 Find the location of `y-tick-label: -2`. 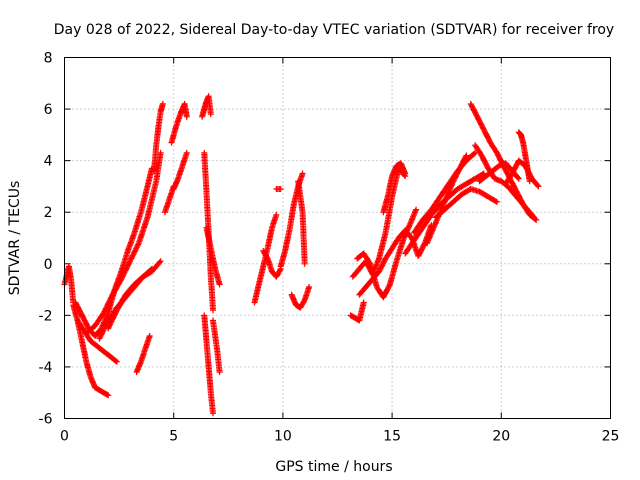

y-tick-label: -2 is located at coordinates (46, 316).